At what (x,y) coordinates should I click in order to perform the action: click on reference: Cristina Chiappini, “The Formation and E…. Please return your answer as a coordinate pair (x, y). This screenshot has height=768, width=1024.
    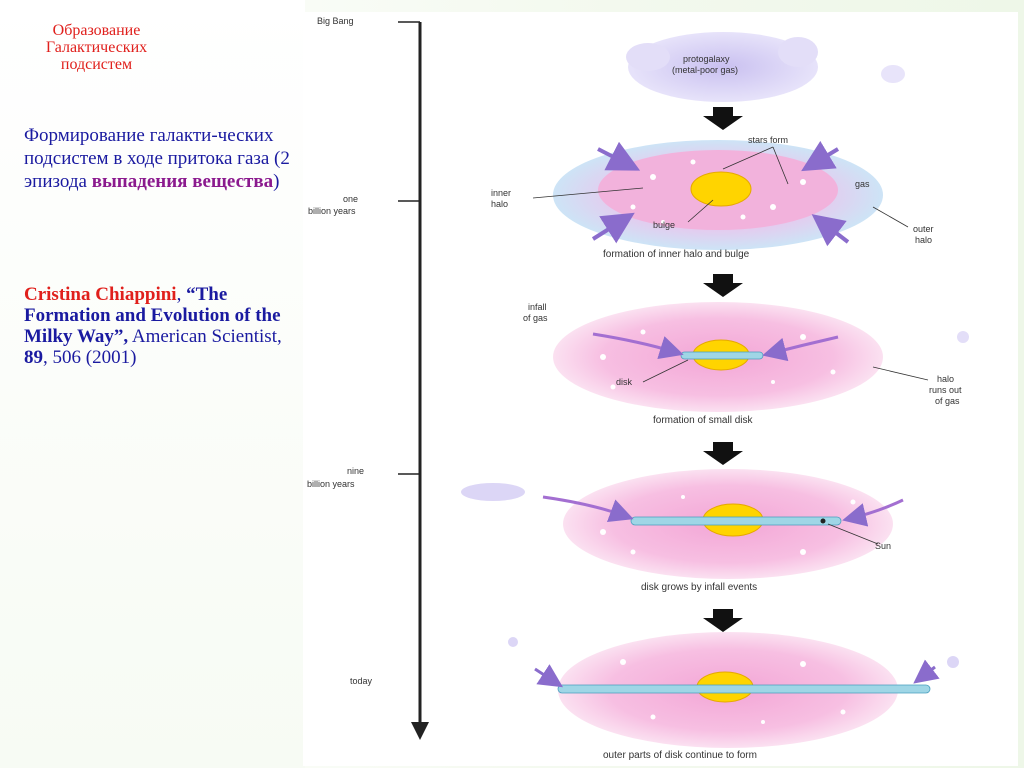
    Looking at the image, I should click on (166, 326).